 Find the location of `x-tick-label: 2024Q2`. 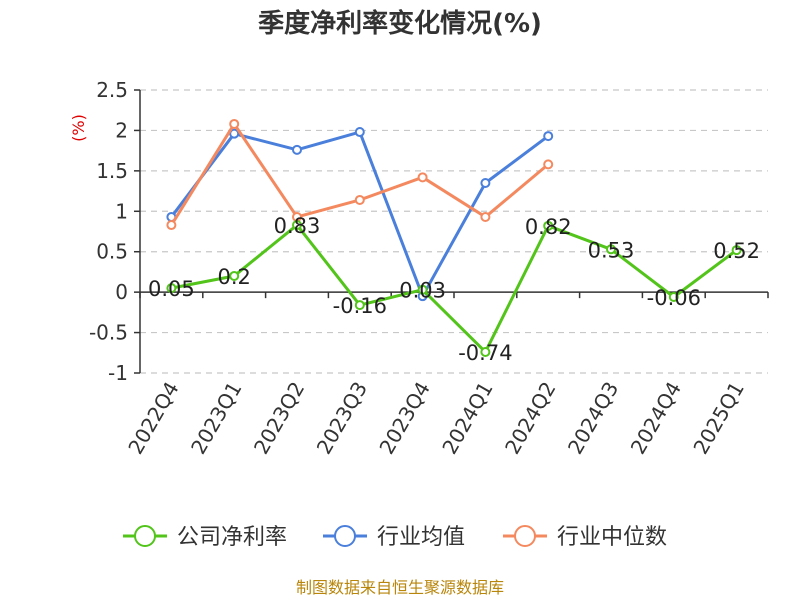

x-tick-label: 2024Q2 is located at coordinates (530, 418).